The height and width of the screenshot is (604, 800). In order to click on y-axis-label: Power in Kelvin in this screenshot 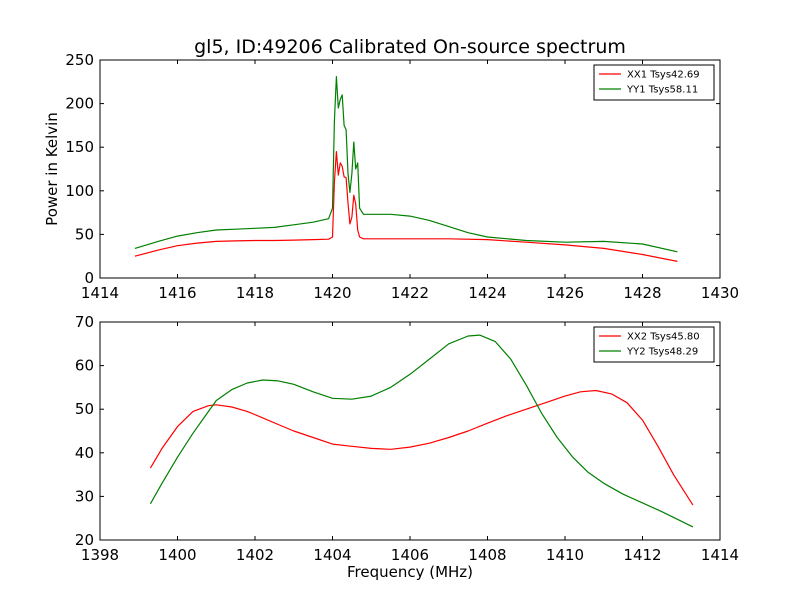, I will do `click(52, 169)`.